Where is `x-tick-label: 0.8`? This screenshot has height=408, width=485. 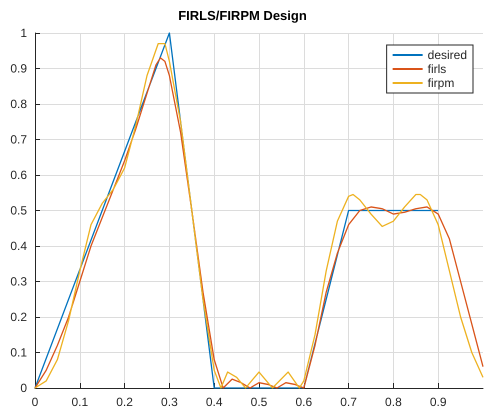 x-tick-label: 0.8 is located at coordinates (393, 401).